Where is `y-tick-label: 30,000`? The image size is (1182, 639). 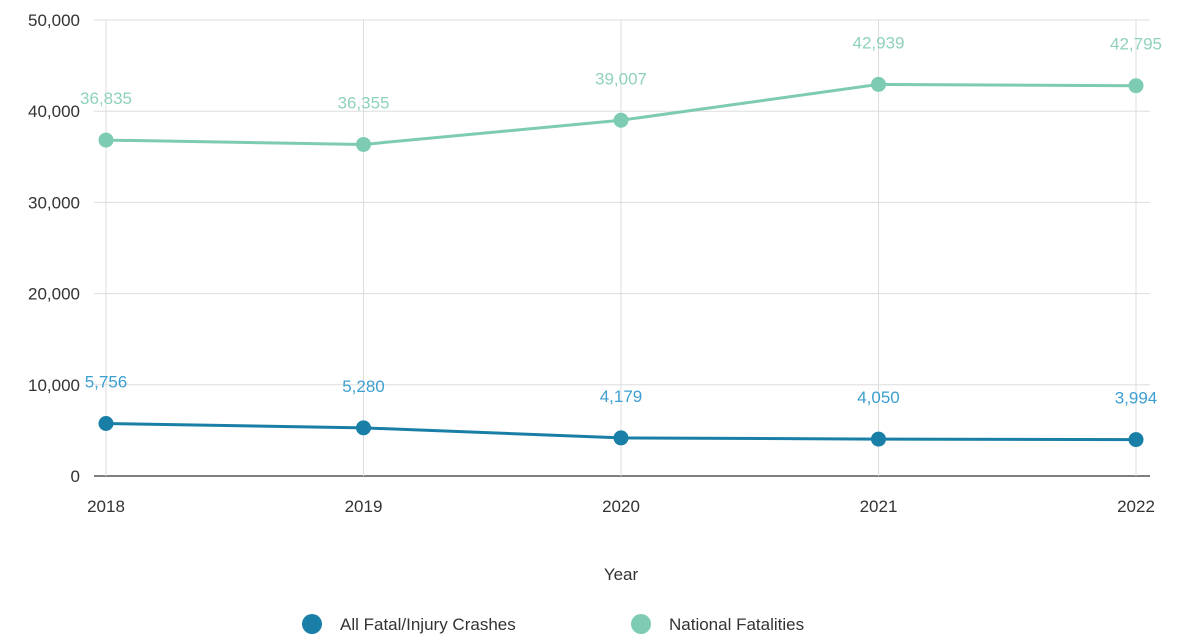 y-tick-label: 30,000 is located at coordinates (54, 202).